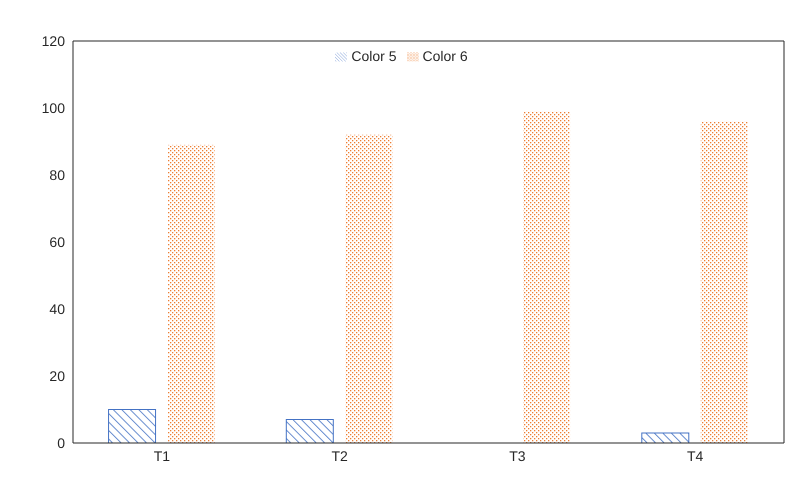  What do you see at coordinates (695, 456) in the screenshot?
I see `x-tick-label: T4` at bounding box center [695, 456].